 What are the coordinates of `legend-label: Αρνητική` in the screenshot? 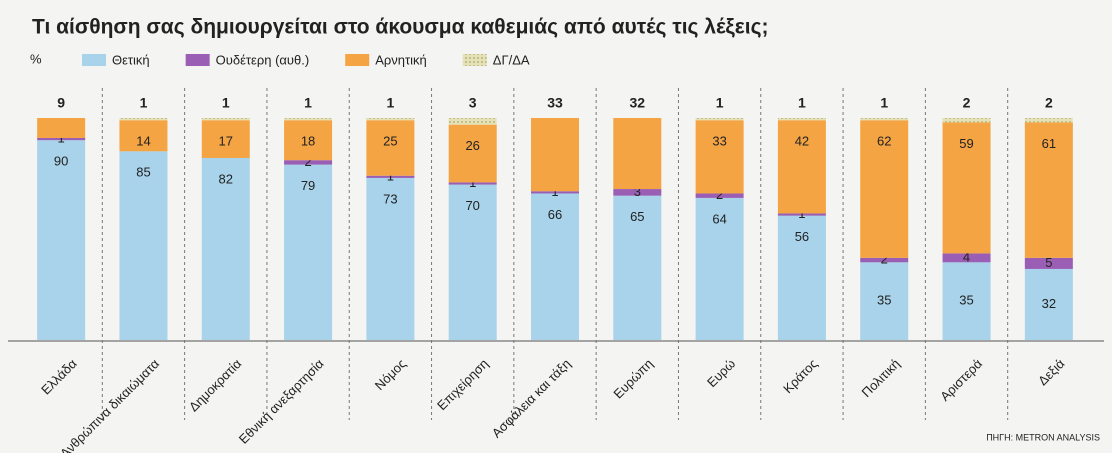 It's located at (401, 59).